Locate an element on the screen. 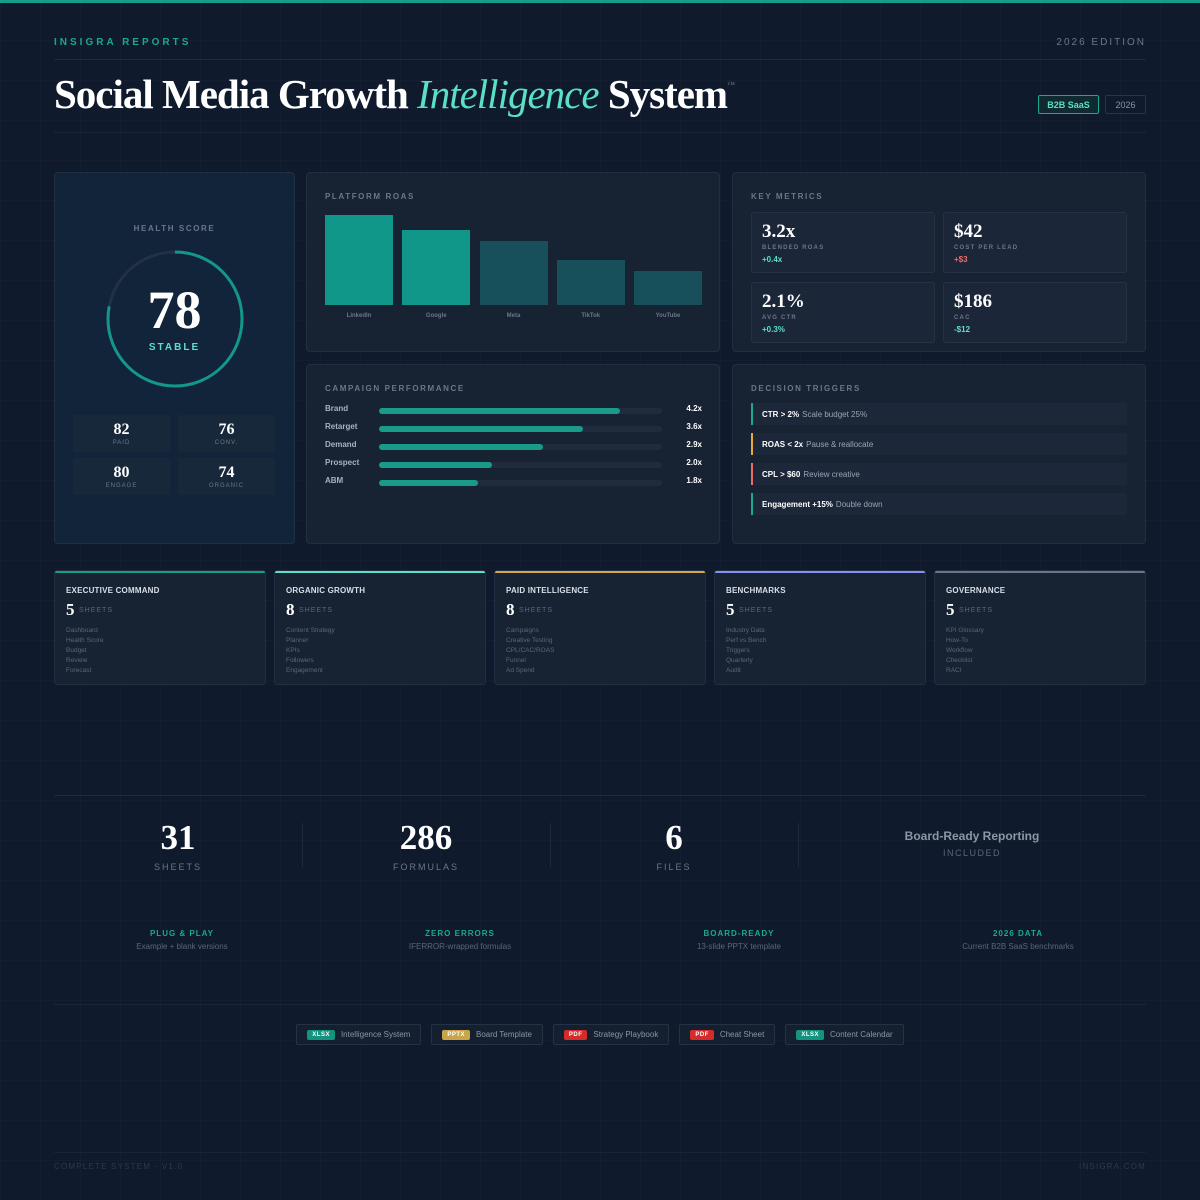 The height and width of the screenshot is (1200, 1200). campaign-name: Demand is located at coordinates (341, 444).